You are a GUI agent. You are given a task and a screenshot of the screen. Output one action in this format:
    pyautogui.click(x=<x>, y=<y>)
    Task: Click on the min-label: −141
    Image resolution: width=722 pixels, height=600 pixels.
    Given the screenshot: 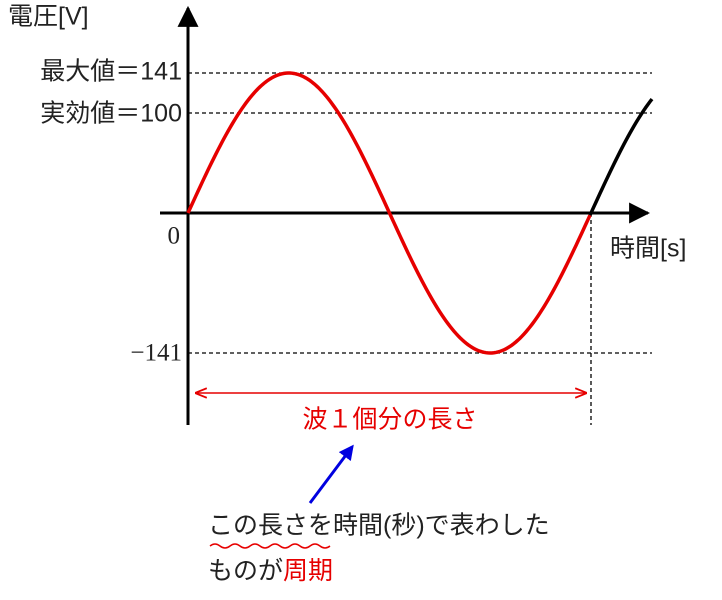 What is the action you would take?
    pyautogui.click(x=156, y=353)
    